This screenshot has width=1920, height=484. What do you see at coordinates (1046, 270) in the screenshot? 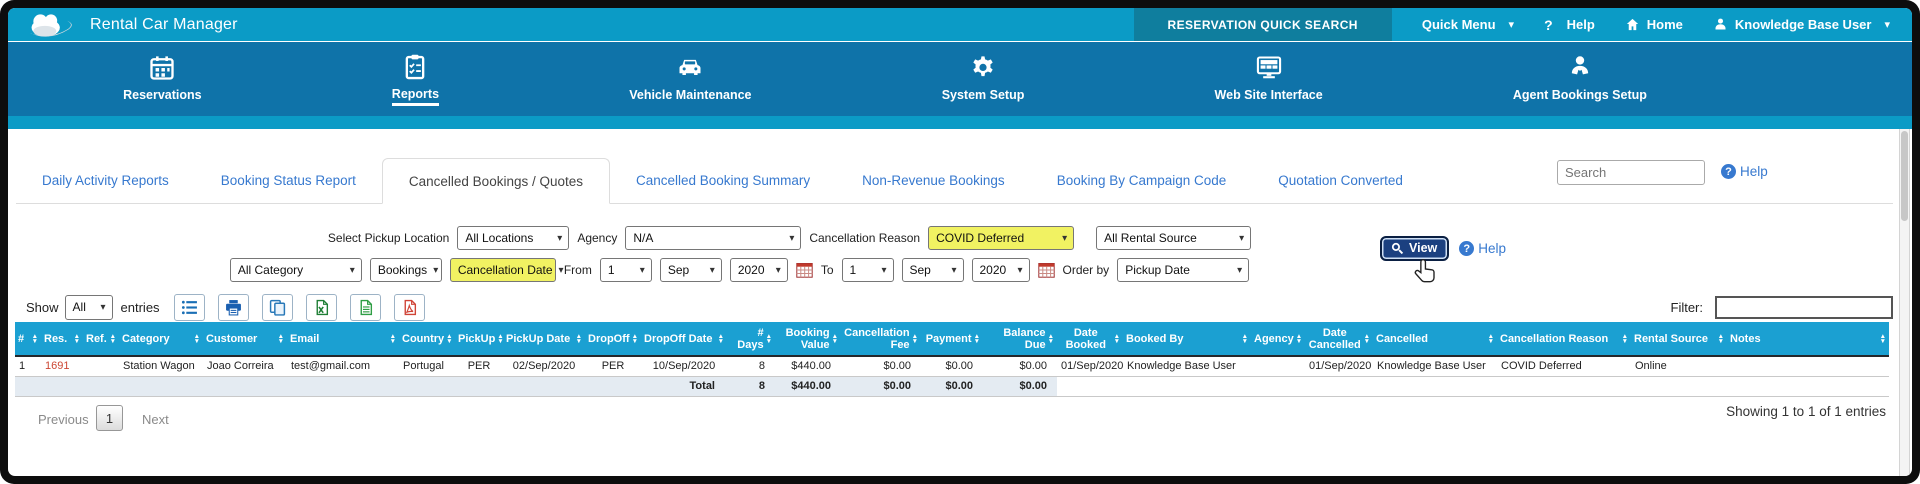
I see `to-calendar-icon` at bounding box center [1046, 270].